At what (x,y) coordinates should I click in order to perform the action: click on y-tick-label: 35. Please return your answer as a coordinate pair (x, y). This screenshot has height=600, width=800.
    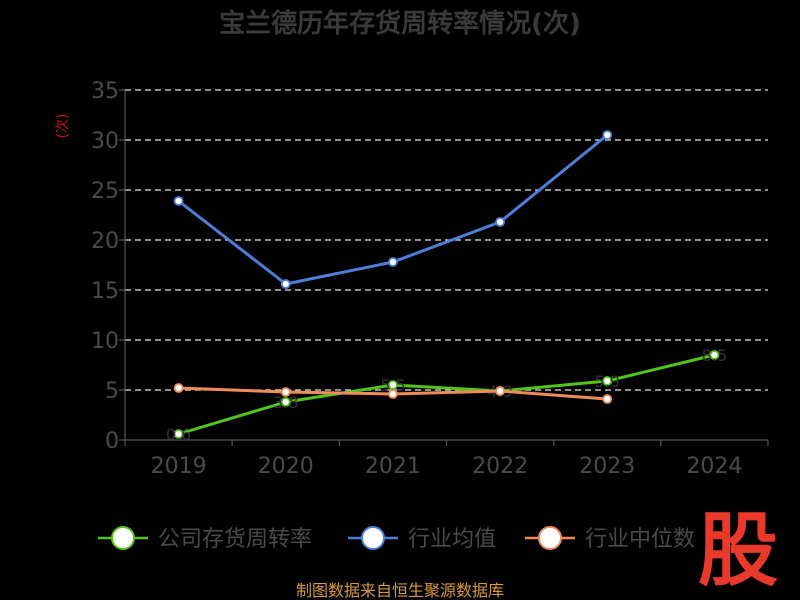
    Looking at the image, I should click on (105, 91).